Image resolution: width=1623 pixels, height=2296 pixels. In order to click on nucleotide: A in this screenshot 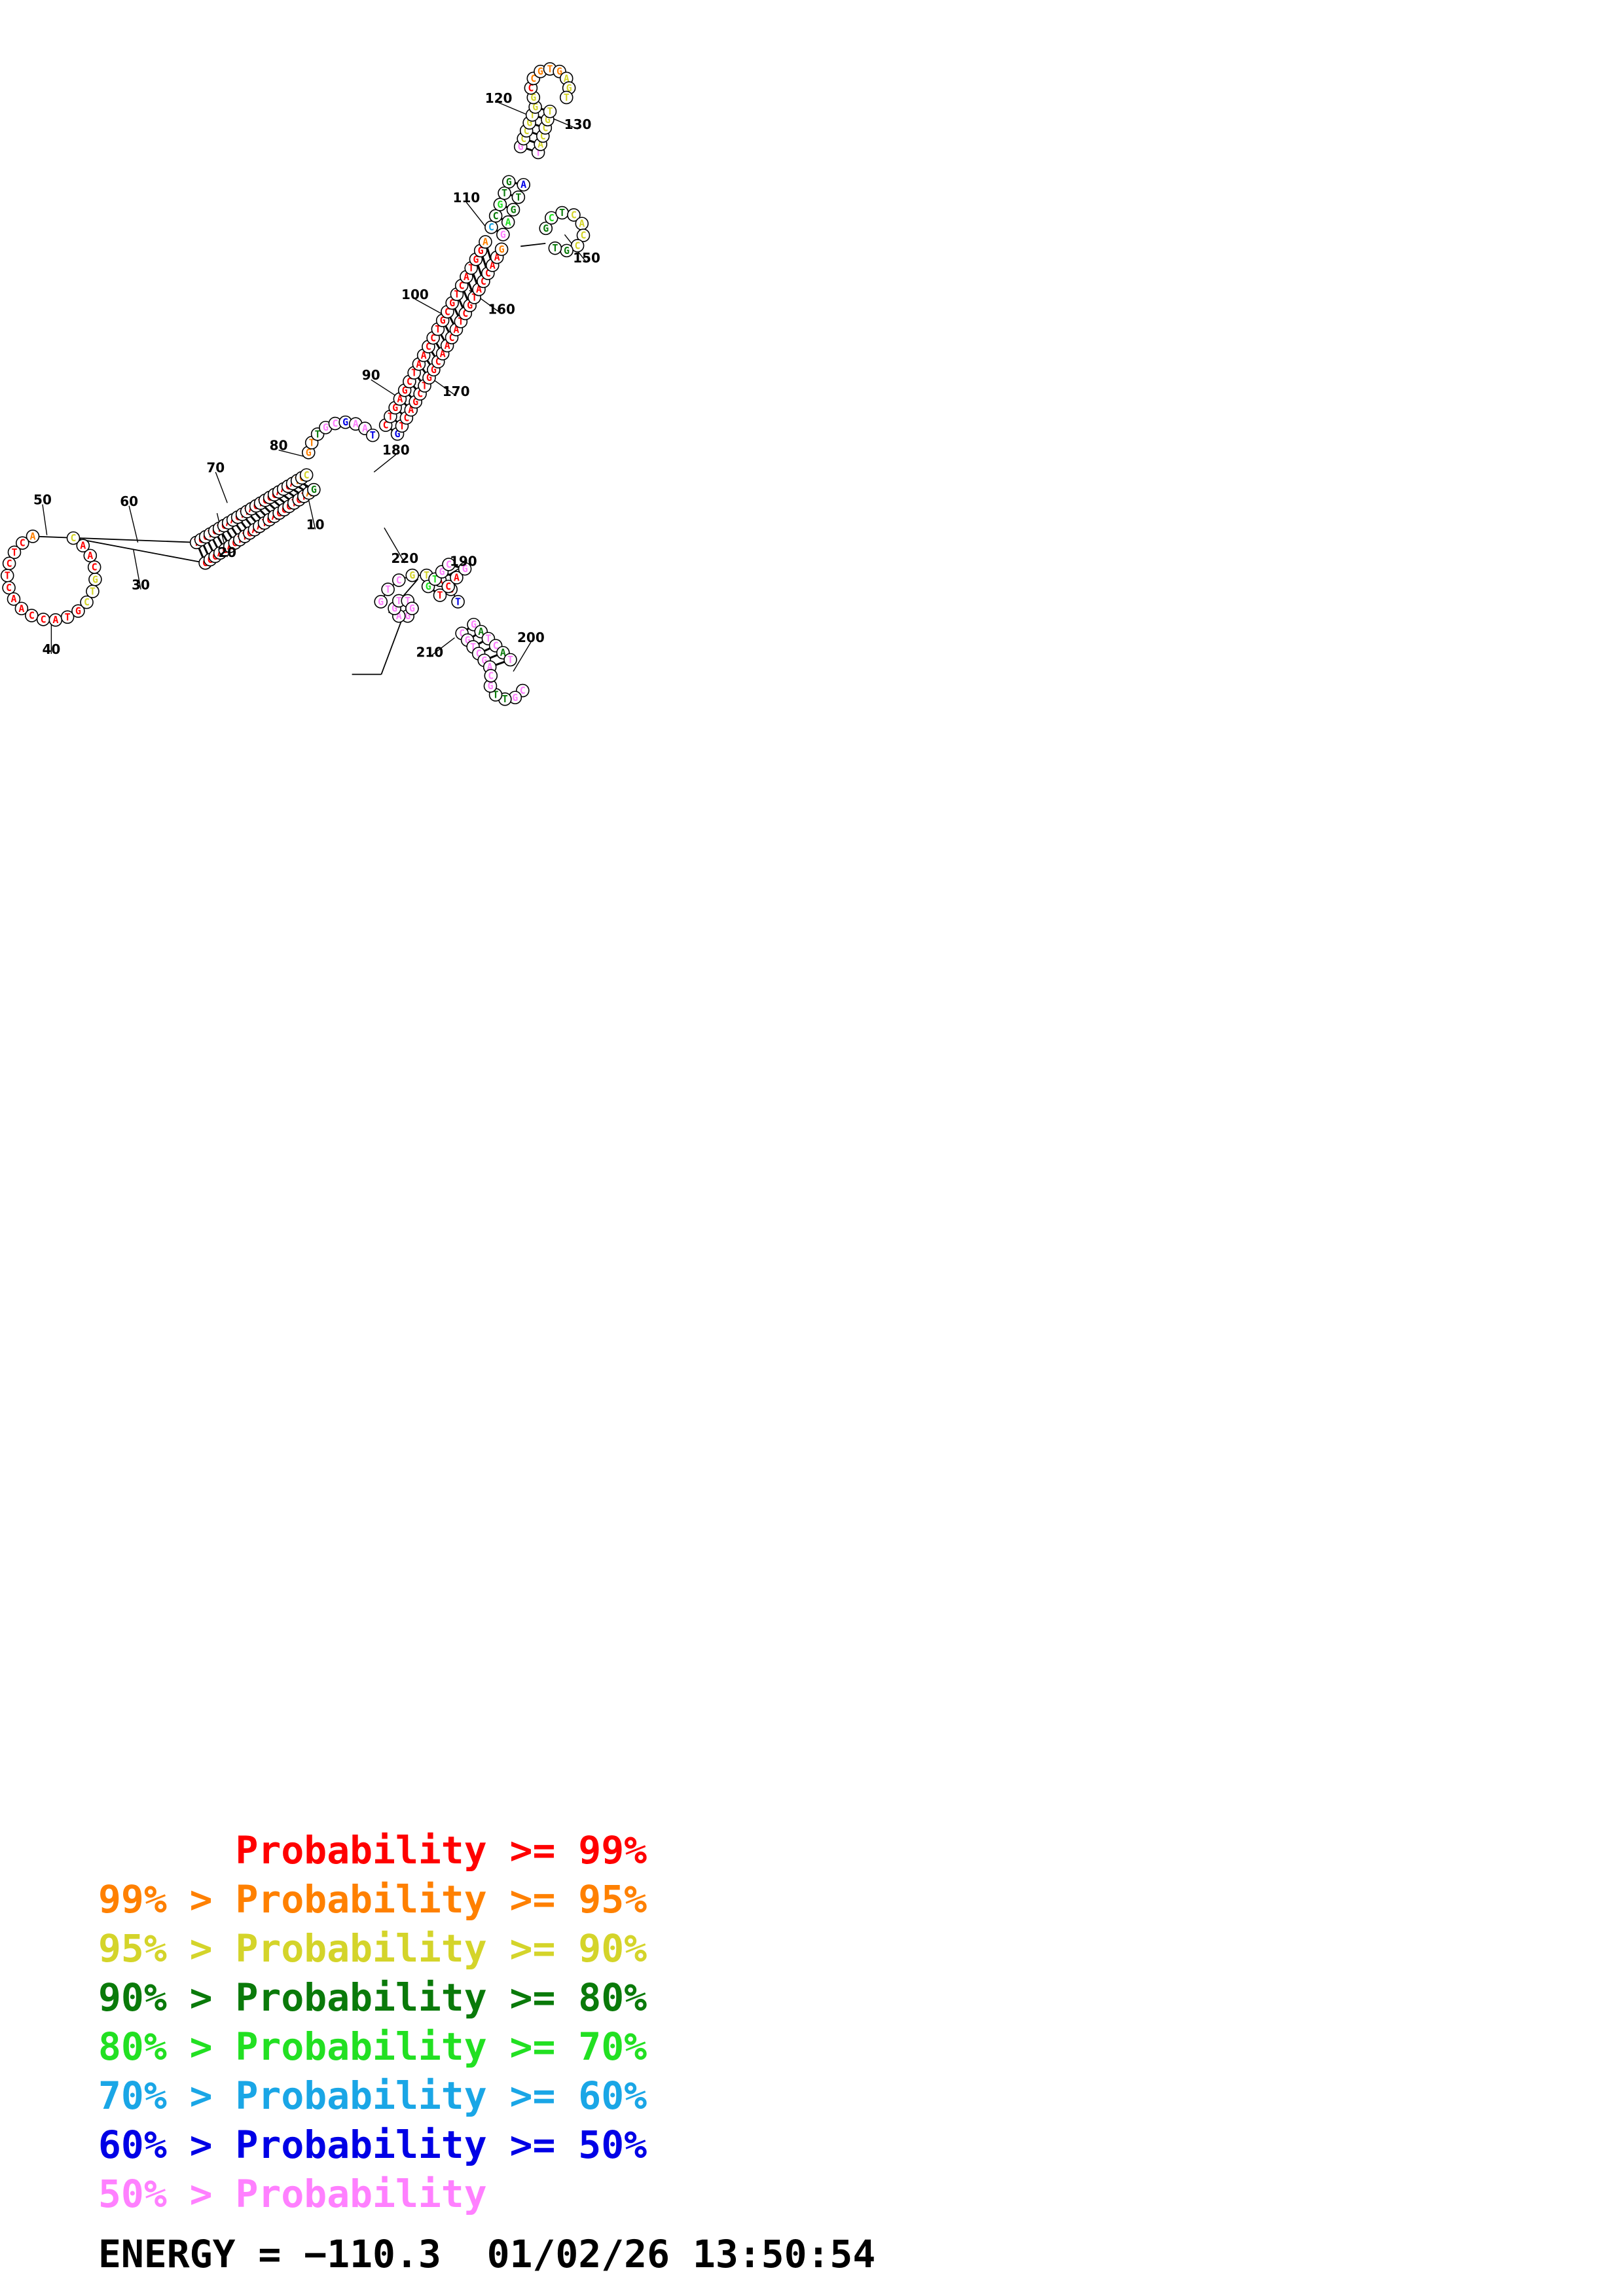, I will do `click(485, 242)`.